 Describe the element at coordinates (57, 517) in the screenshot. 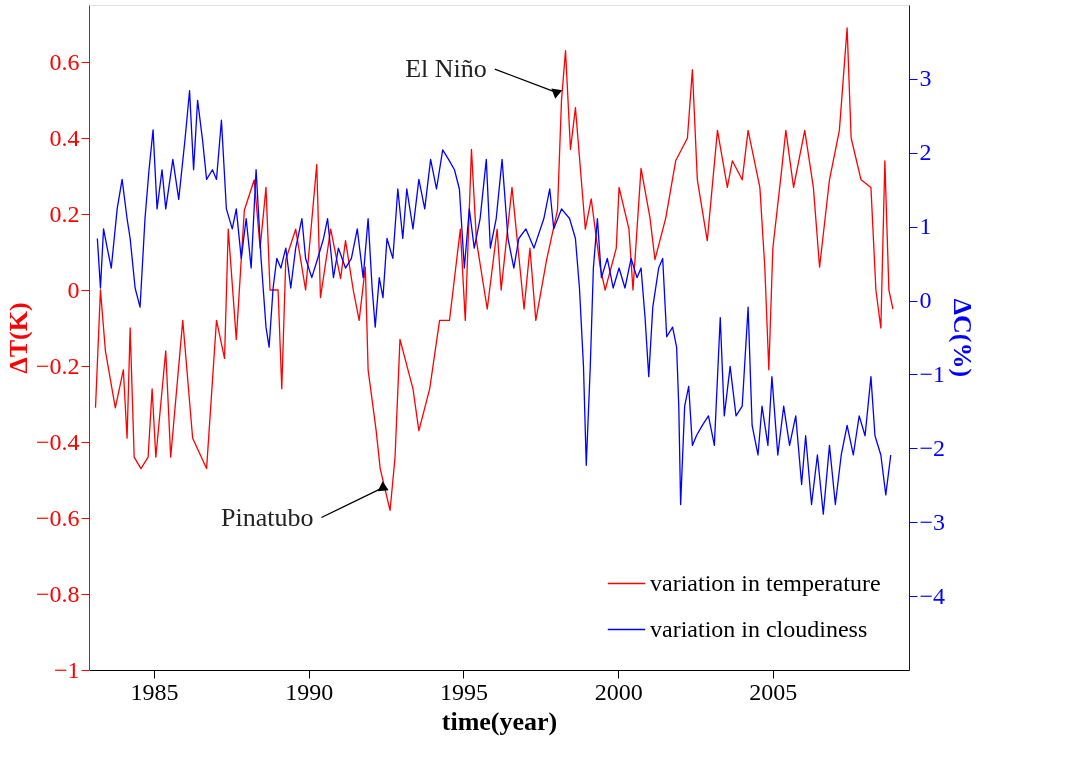

I see `y-tick-label: −0.6` at that location.